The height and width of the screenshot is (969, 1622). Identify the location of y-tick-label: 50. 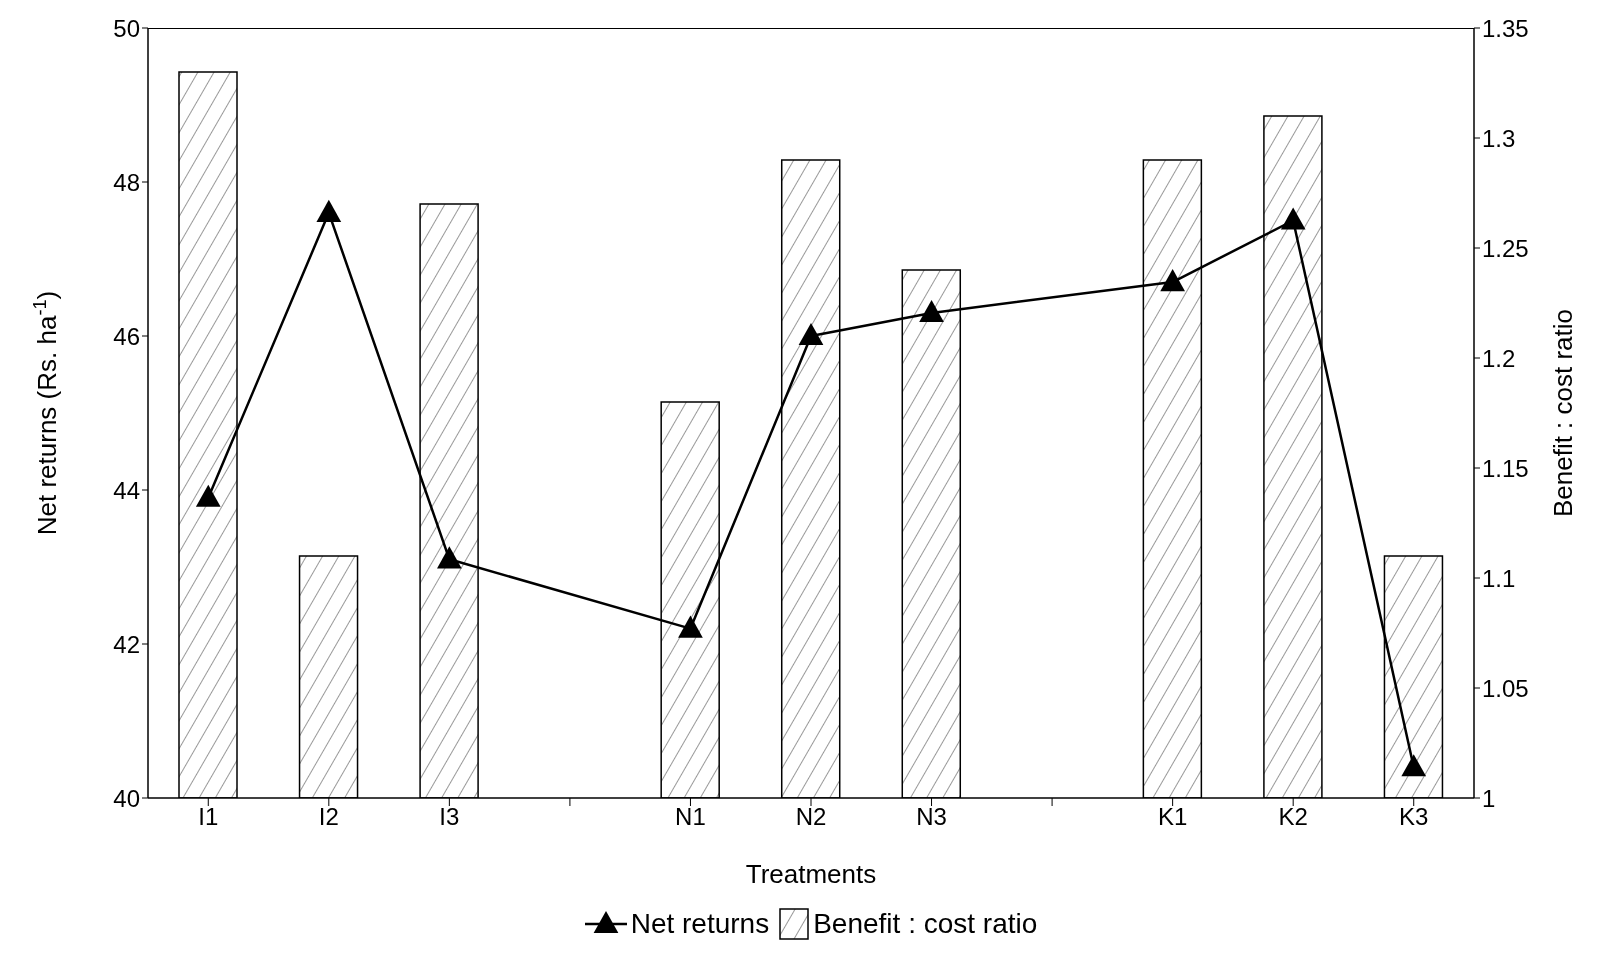
(126, 28).